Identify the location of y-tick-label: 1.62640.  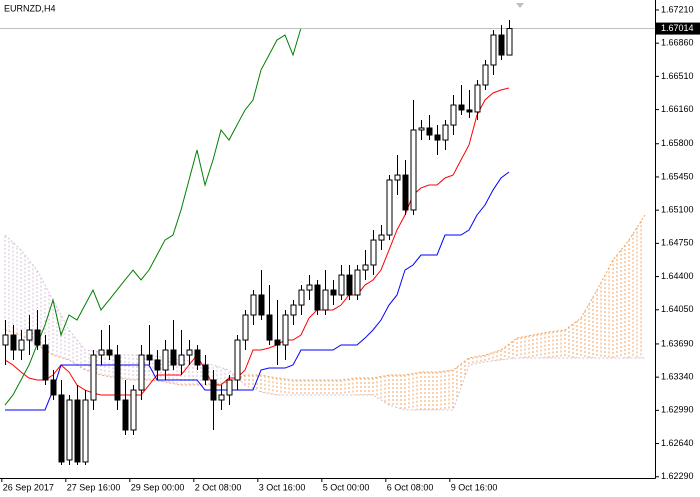
(677, 443).